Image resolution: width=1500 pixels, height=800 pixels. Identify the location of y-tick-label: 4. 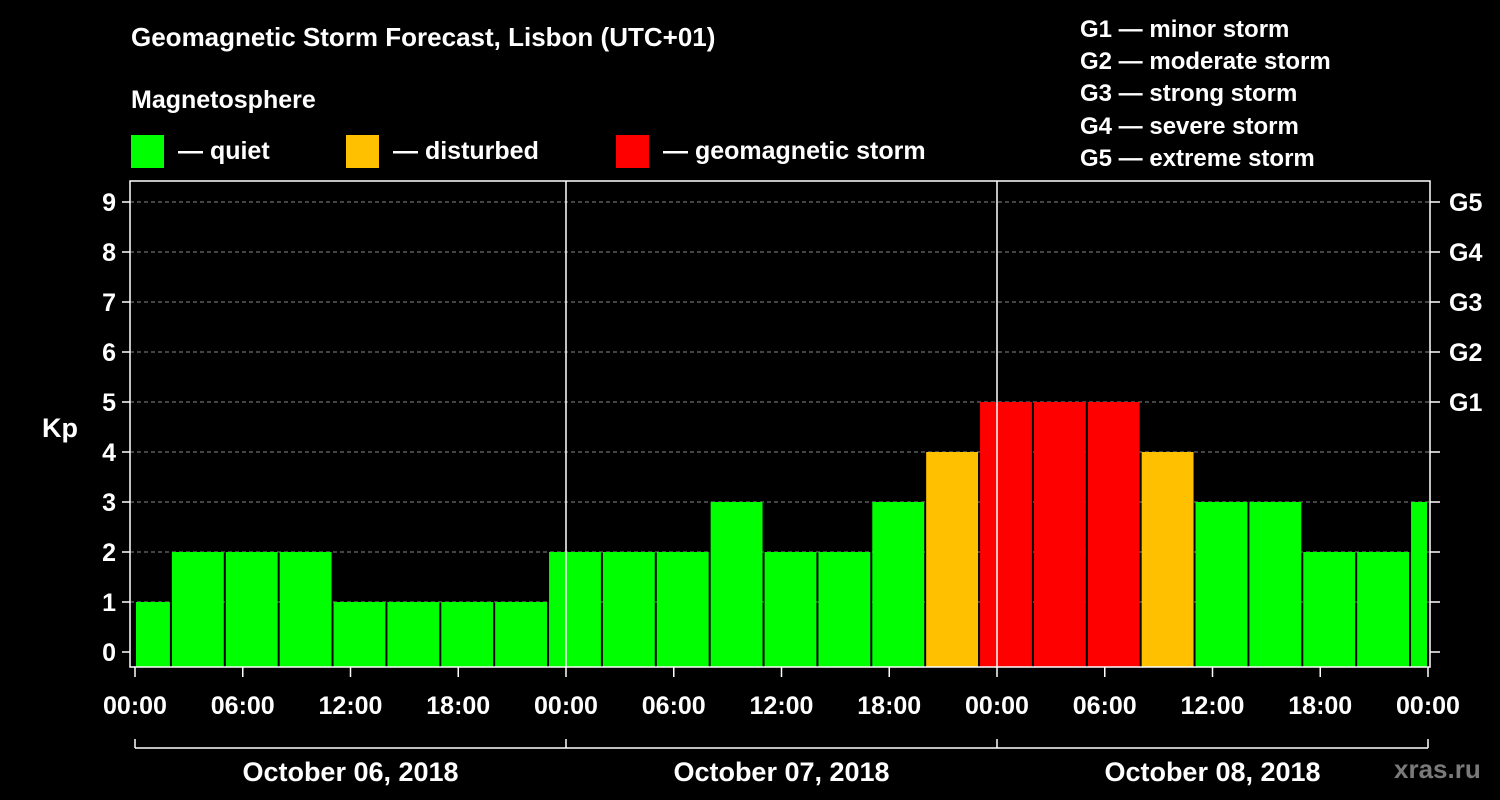
(109, 453).